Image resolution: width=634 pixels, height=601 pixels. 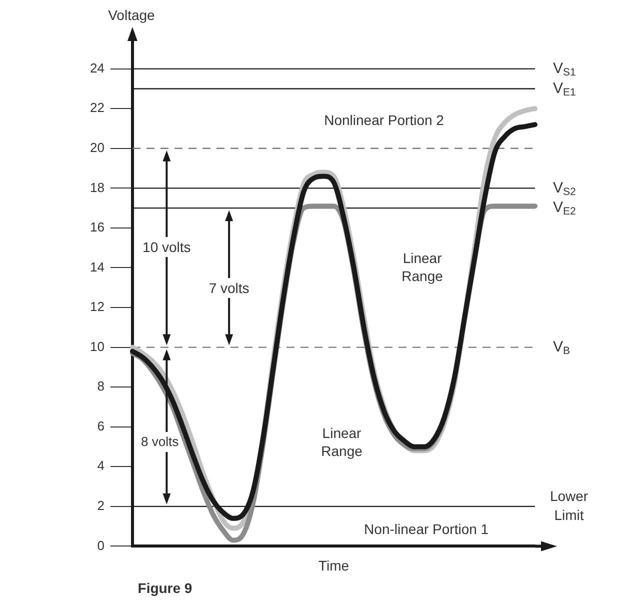 What do you see at coordinates (132, 15) in the screenshot?
I see `y-axis-title: Voltage` at bounding box center [132, 15].